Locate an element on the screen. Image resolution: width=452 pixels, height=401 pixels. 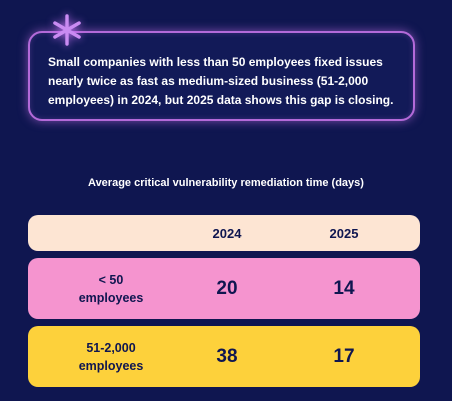
table-row-medium-companies: 51-2,000 employees 38 17 is located at coordinates (224, 356).